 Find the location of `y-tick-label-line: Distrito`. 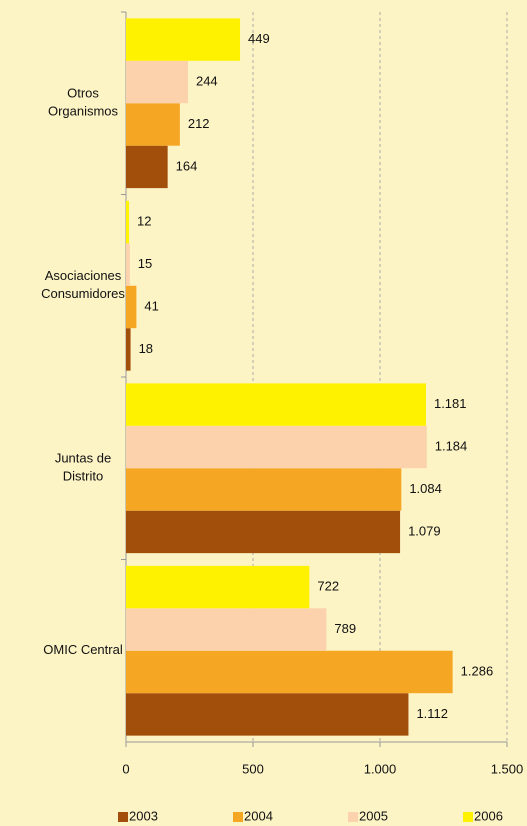

y-tick-label-line: Distrito is located at coordinates (83, 476).